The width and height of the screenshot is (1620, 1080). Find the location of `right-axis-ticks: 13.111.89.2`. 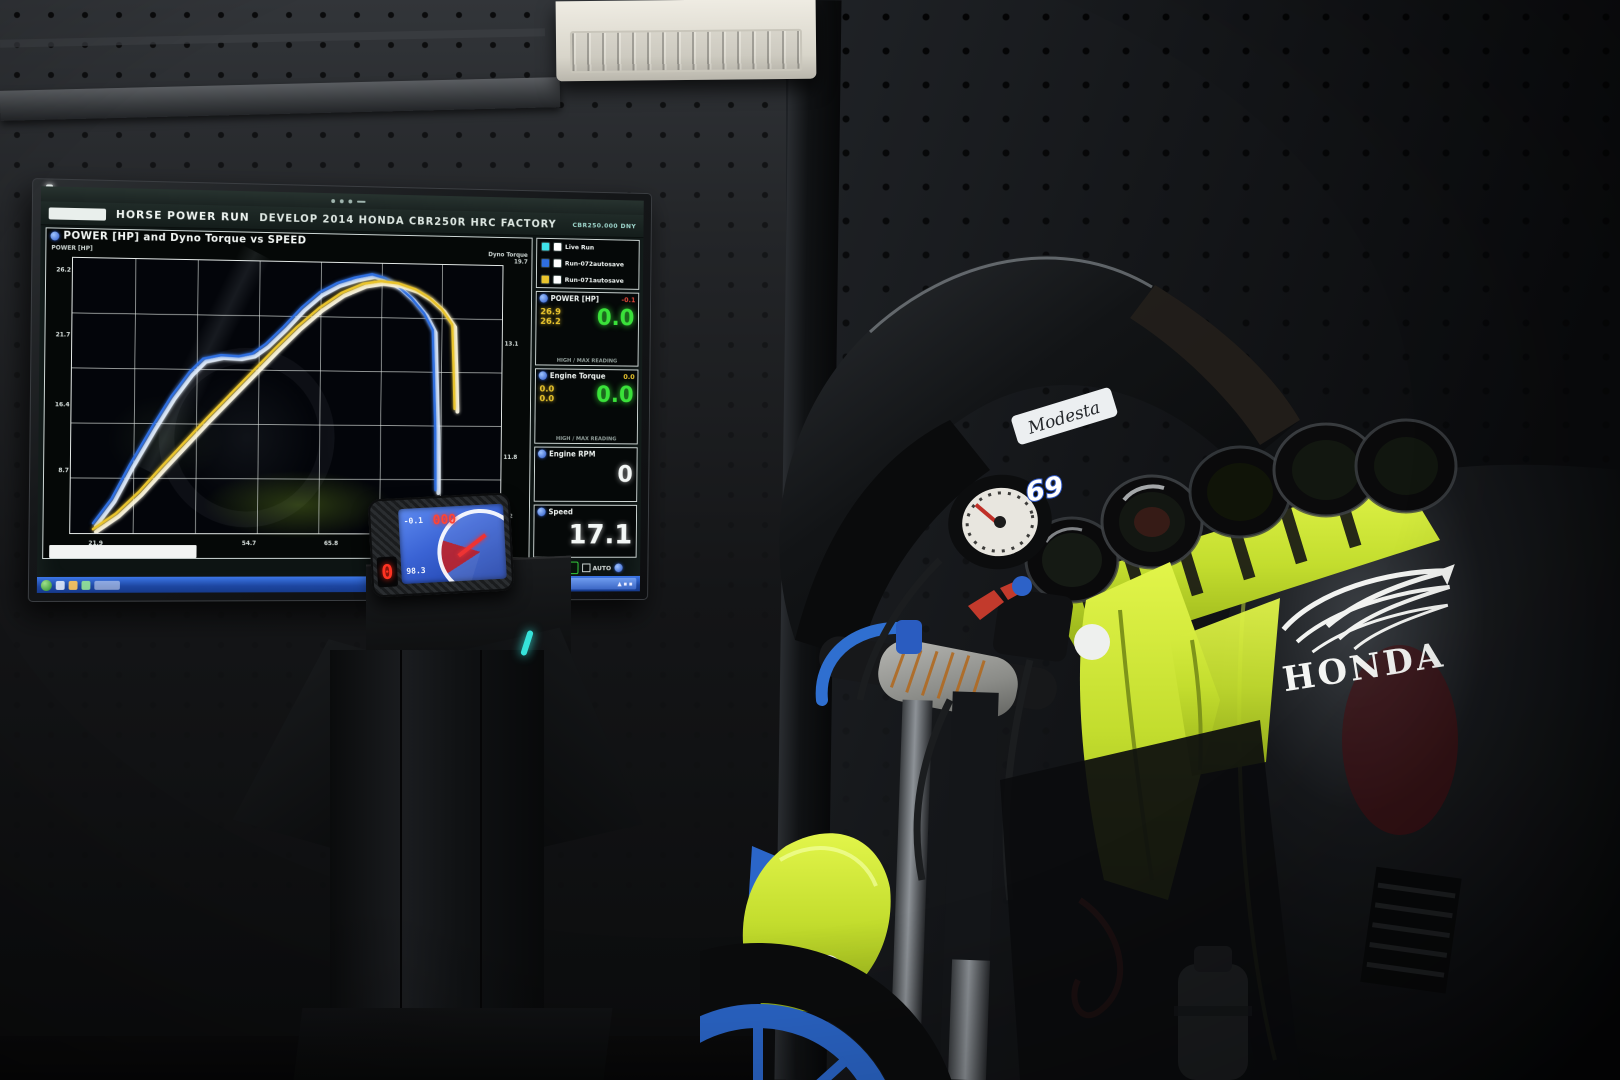

right-axis-ticks: 13.111.89.2 is located at coordinates (514, 399).